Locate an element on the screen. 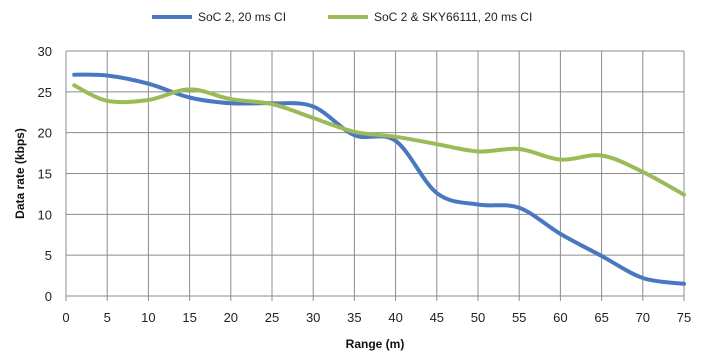 Image resolution: width=705 pixels, height=356 pixels. x-tick-label: 15 is located at coordinates (189, 317).